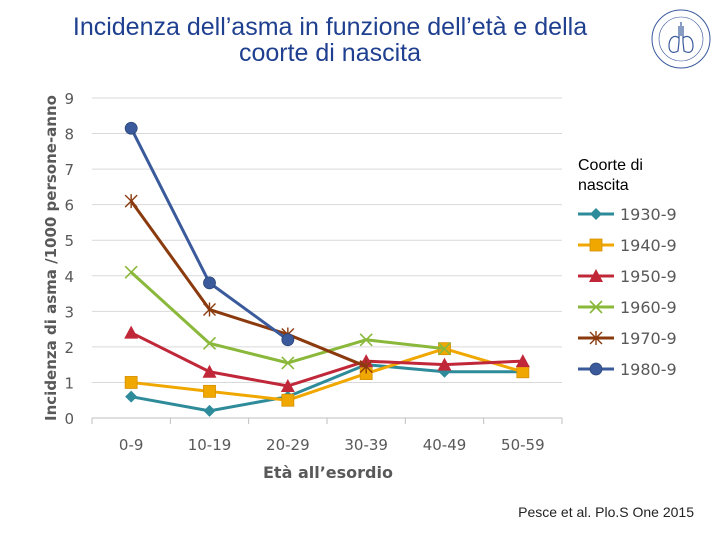 This screenshot has height=540, width=720. Describe the element at coordinates (648, 369) in the screenshot. I see `legend-label: 1980-9` at that location.